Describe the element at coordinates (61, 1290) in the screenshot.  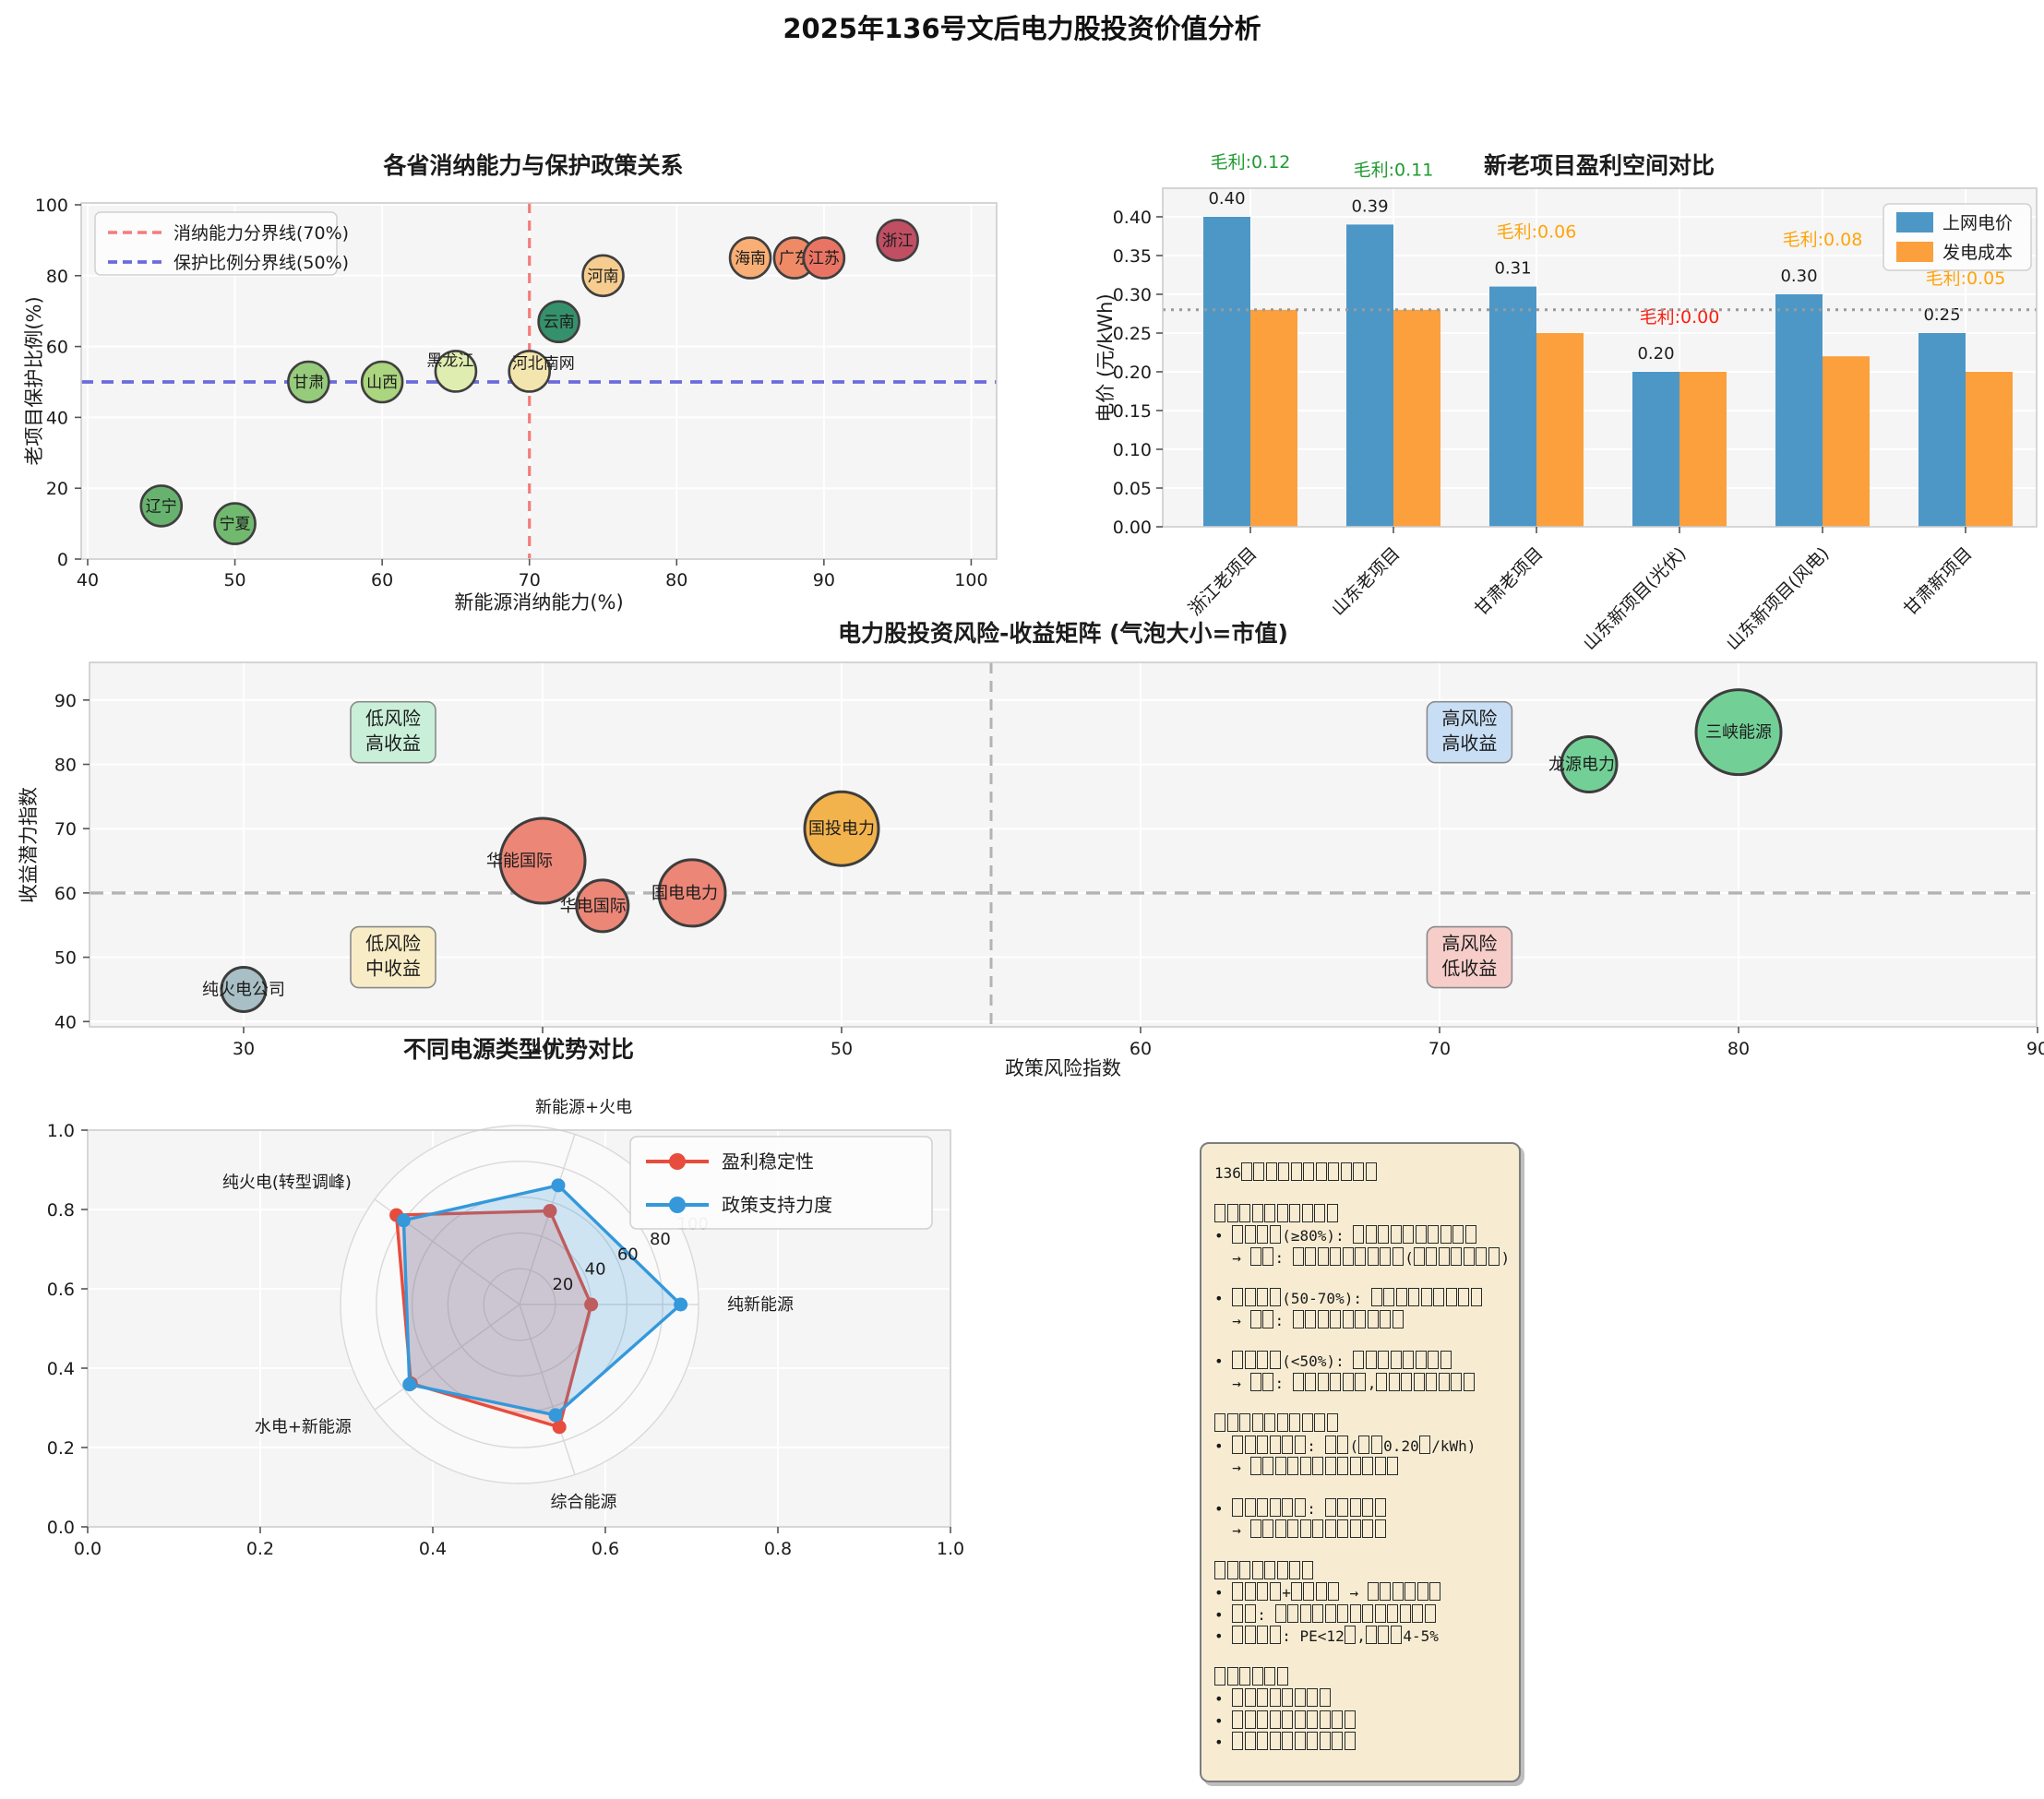
I see `y-tick-label: 0.6` at that location.